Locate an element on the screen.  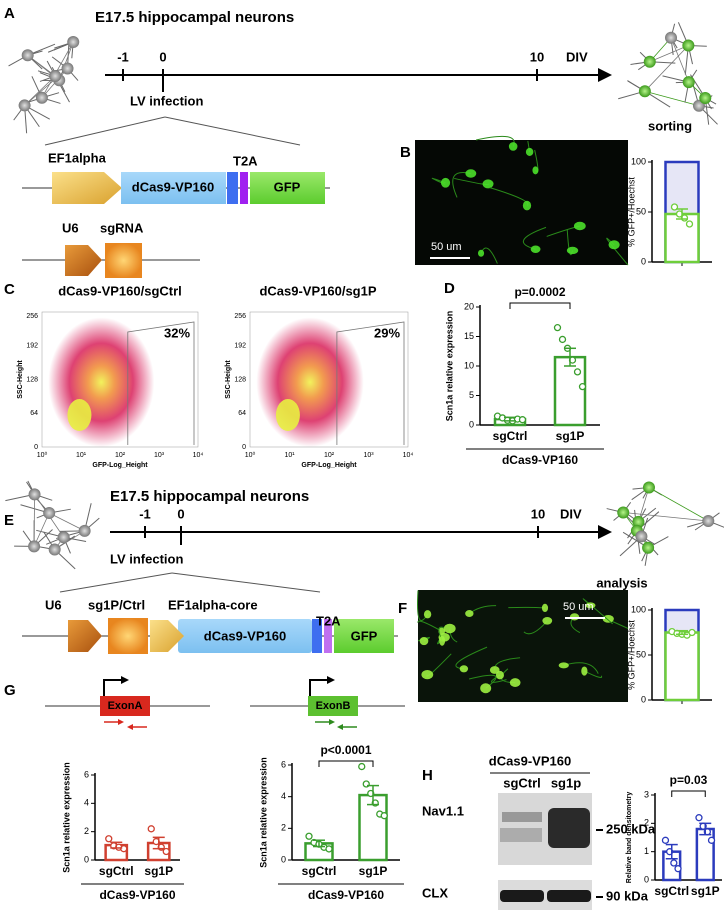
lane-label: sg1p is located at coordinates (566, 782).